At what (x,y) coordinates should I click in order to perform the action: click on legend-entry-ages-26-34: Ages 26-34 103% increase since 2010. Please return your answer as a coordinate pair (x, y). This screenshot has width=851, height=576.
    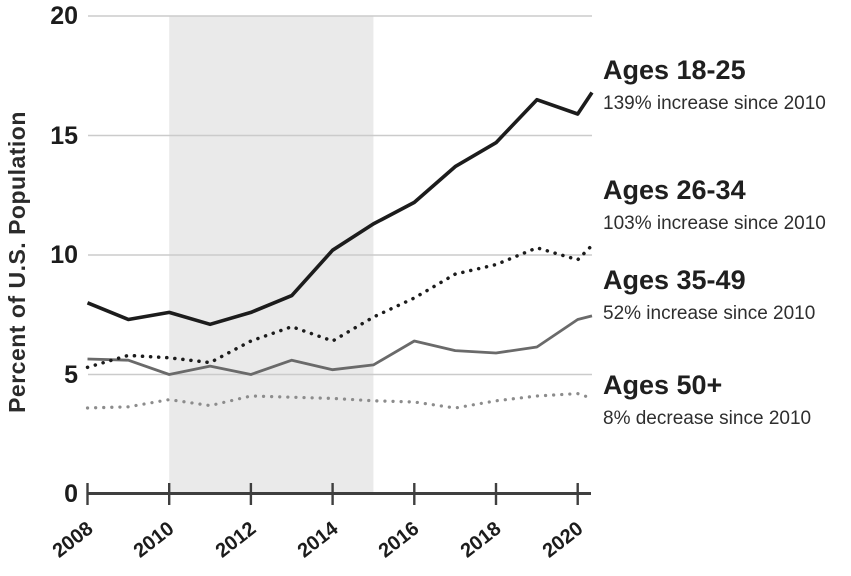
    Looking at the image, I should click on (727, 204).